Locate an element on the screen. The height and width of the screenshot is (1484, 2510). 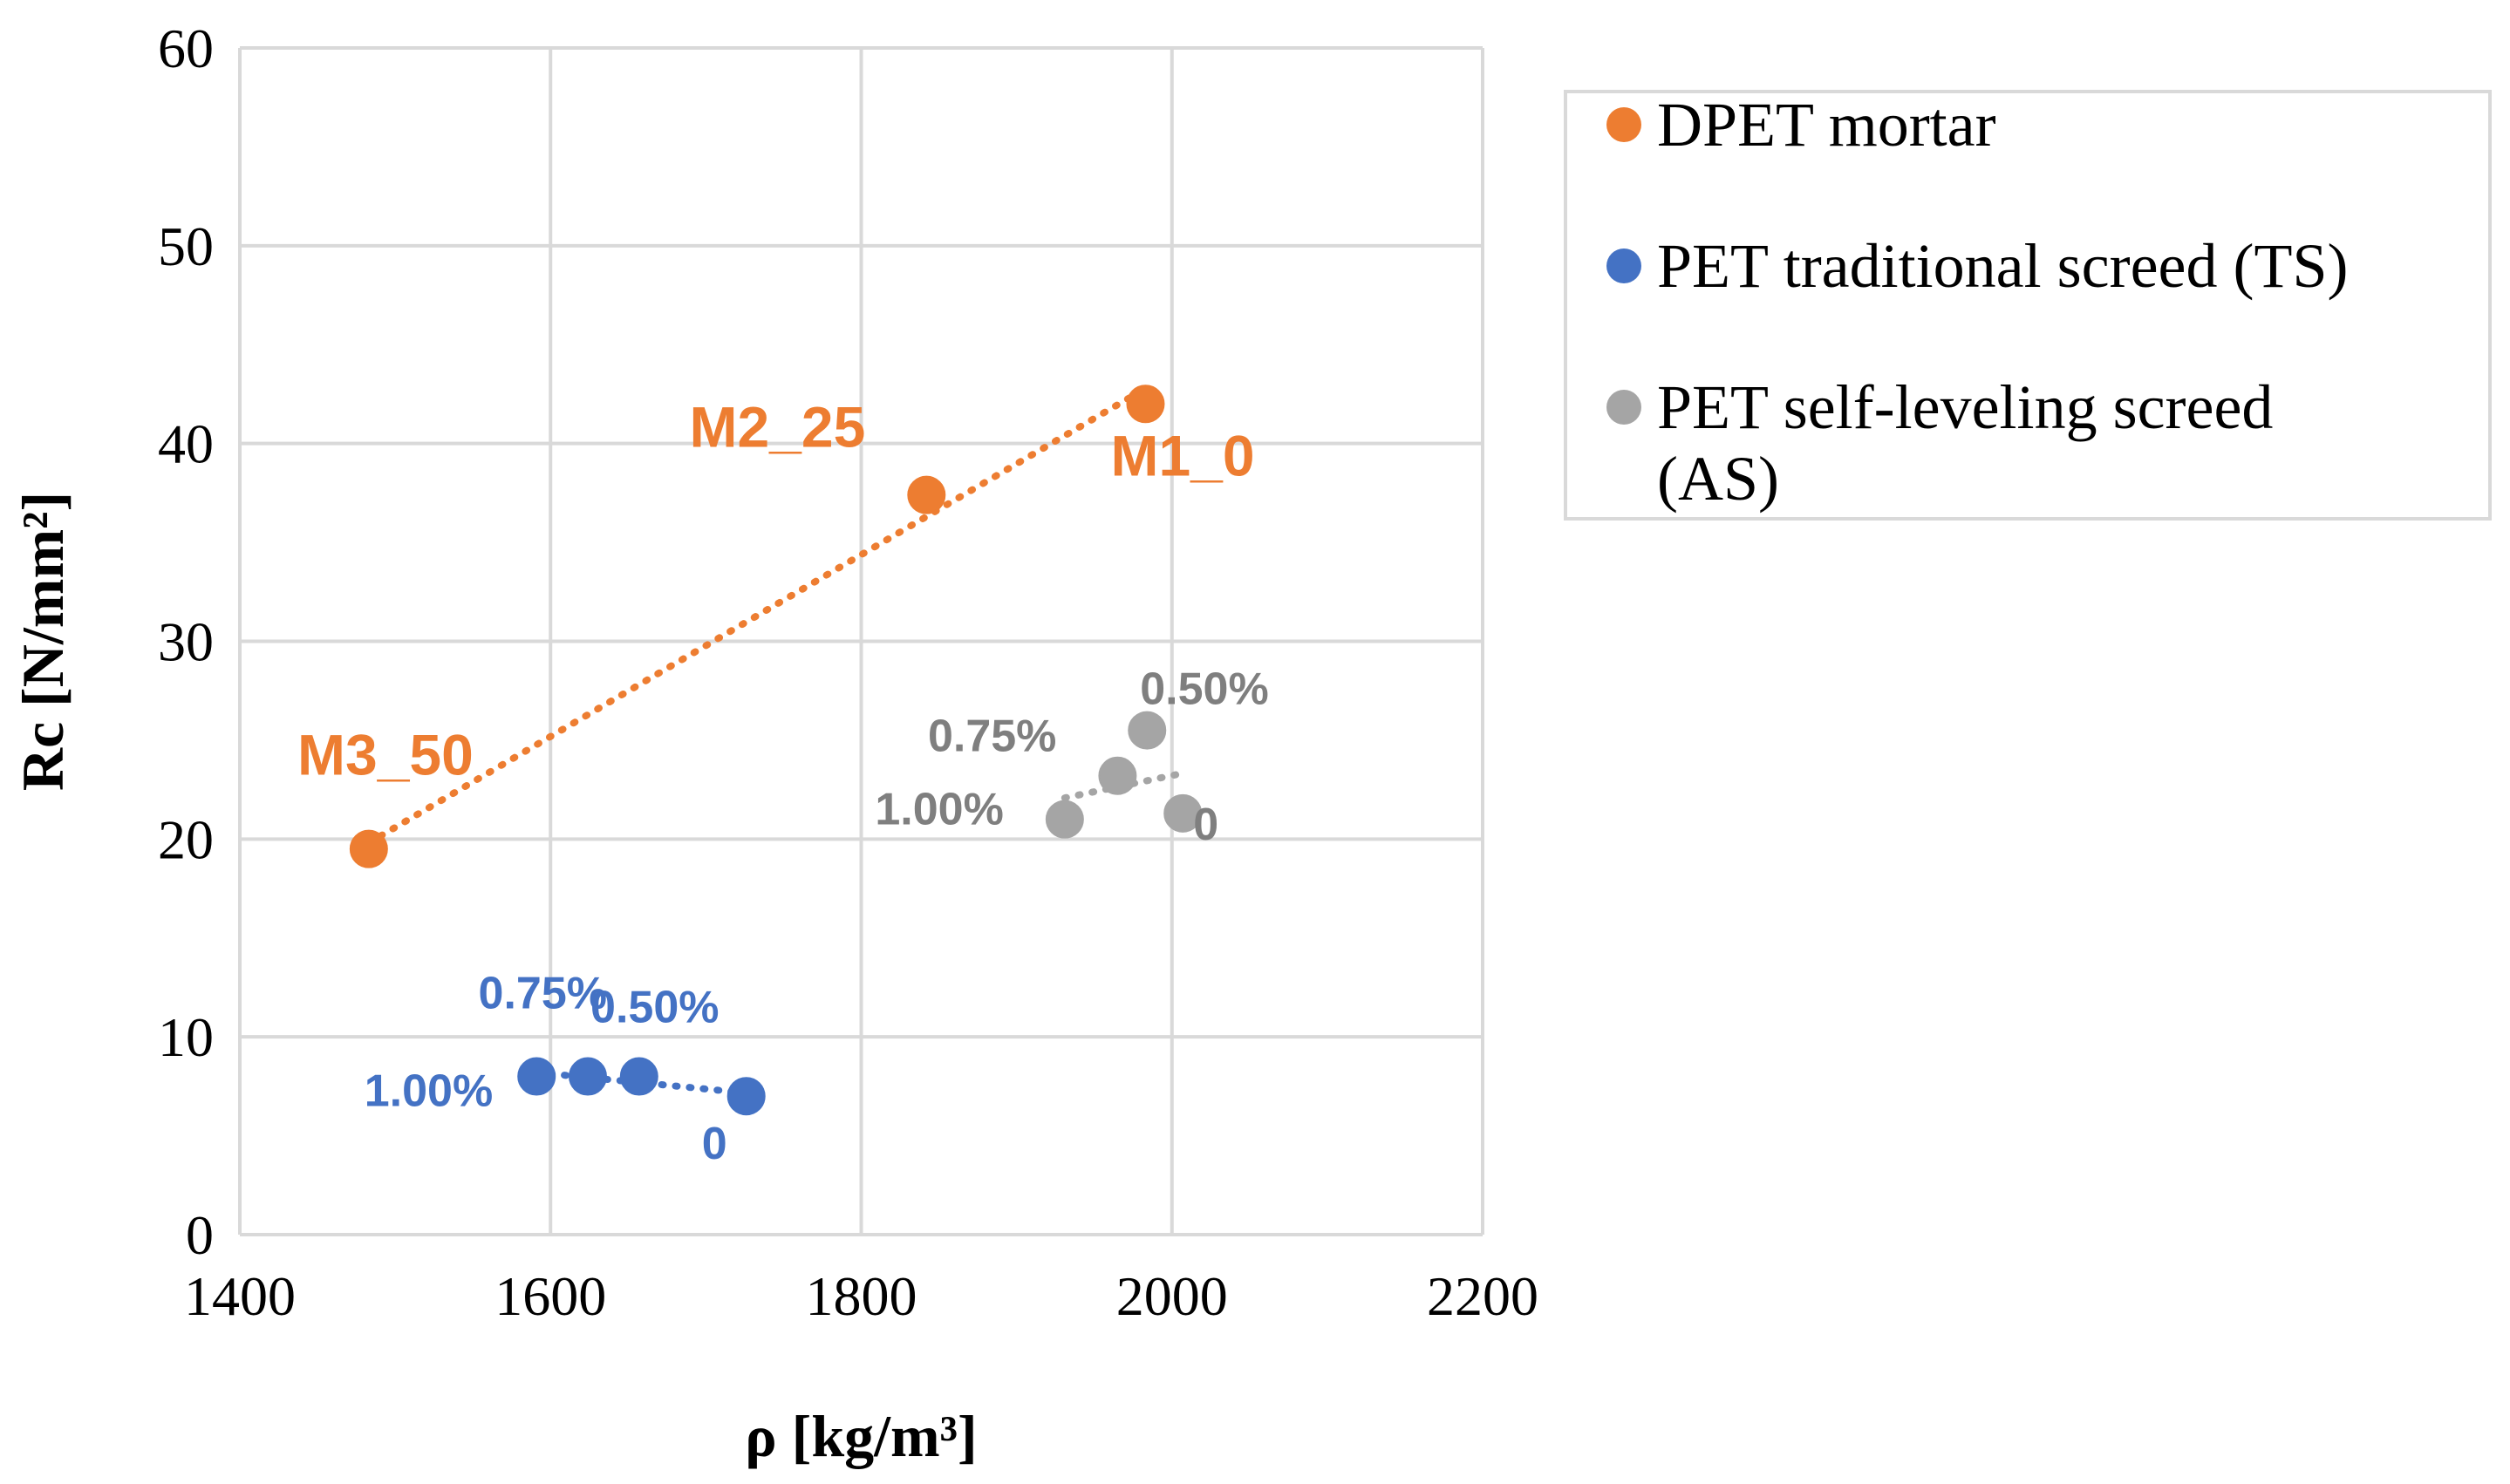
y-tick-label: 0 is located at coordinates (200, 1235).